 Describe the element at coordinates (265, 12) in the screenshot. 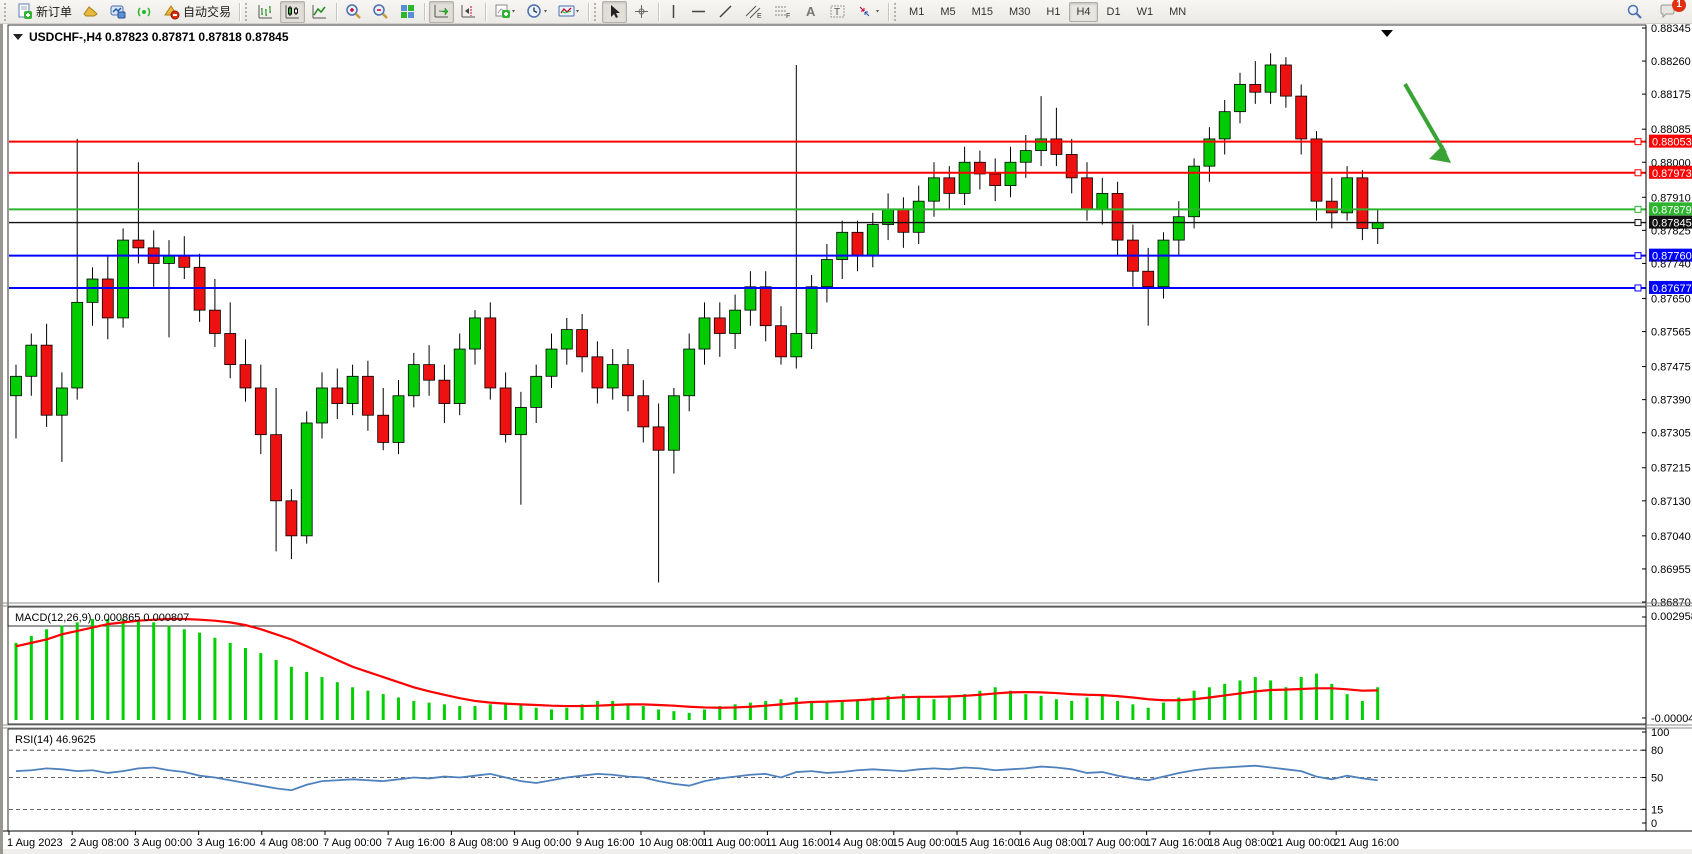

I see `bar-chart-button` at that location.